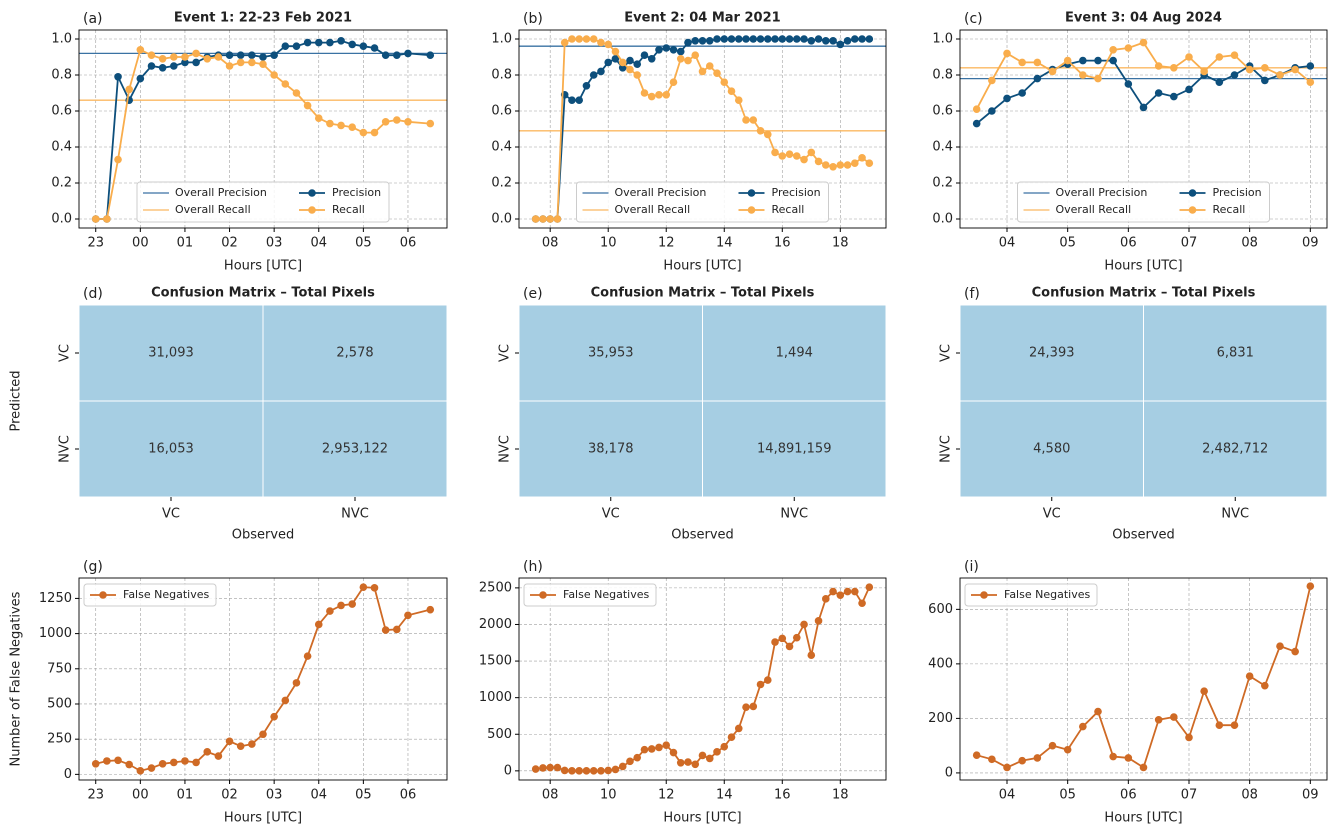 The image size is (1333, 825). What do you see at coordinates (508, 770) in the screenshot?
I see `y-tick-label: 0` at bounding box center [508, 770].